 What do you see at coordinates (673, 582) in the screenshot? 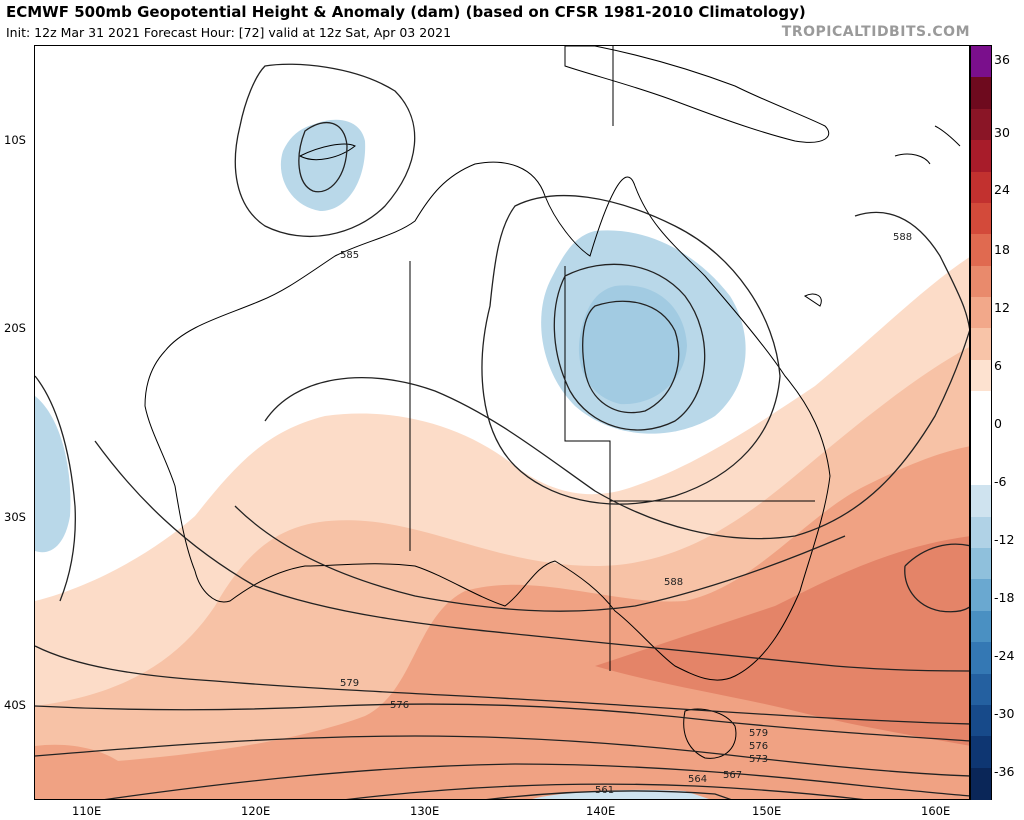
I see `contour-label-588-south: 588` at bounding box center [673, 582].